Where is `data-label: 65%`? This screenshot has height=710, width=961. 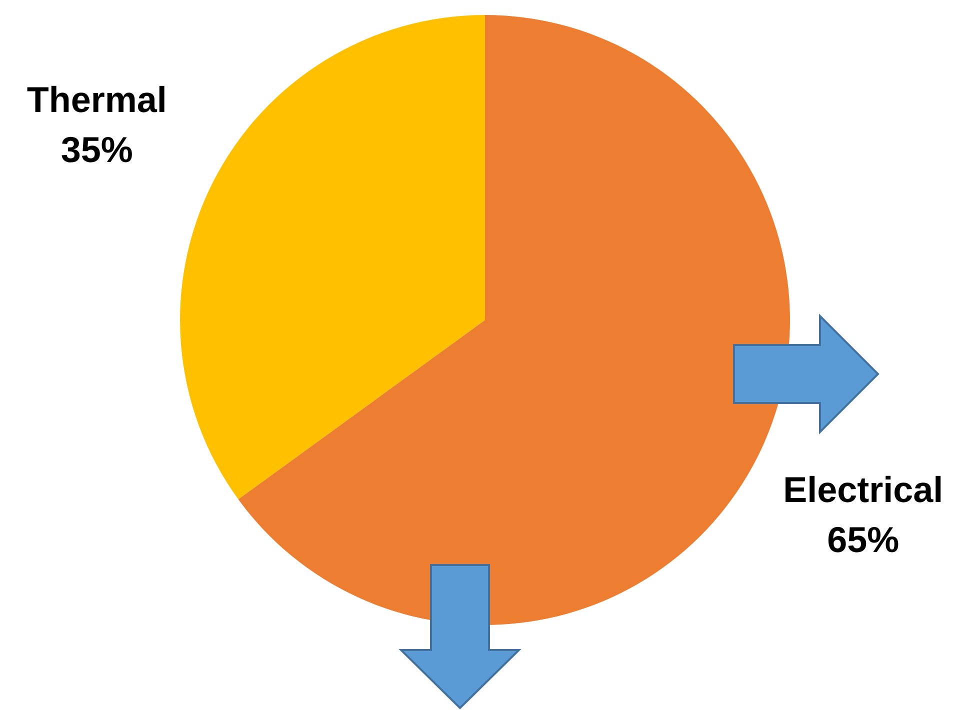
data-label: 65% is located at coordinates (863, 539).